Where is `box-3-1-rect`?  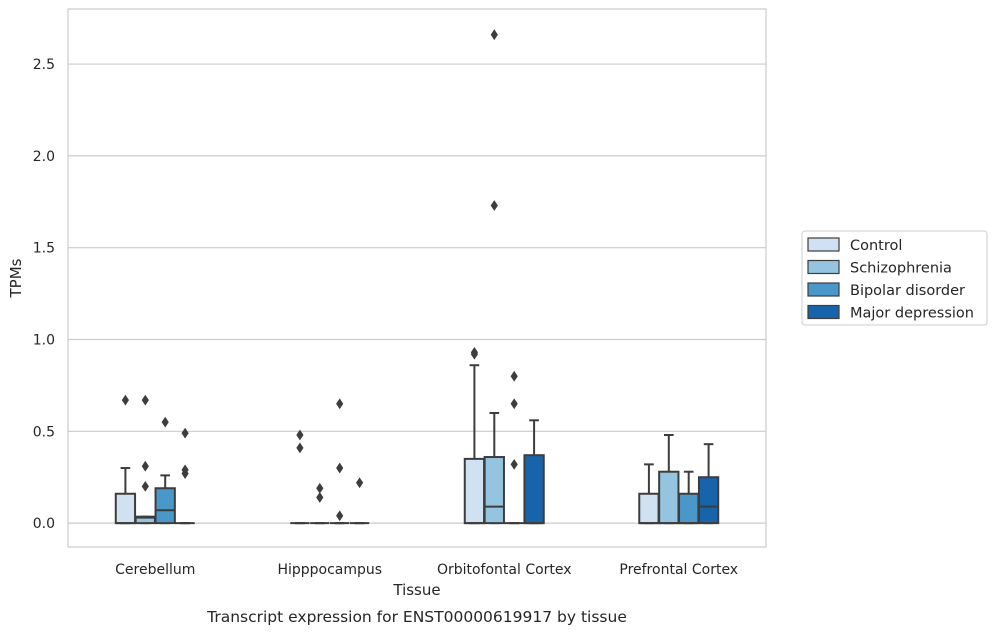
box-3-1-rect is located at coordinates (669, 497).